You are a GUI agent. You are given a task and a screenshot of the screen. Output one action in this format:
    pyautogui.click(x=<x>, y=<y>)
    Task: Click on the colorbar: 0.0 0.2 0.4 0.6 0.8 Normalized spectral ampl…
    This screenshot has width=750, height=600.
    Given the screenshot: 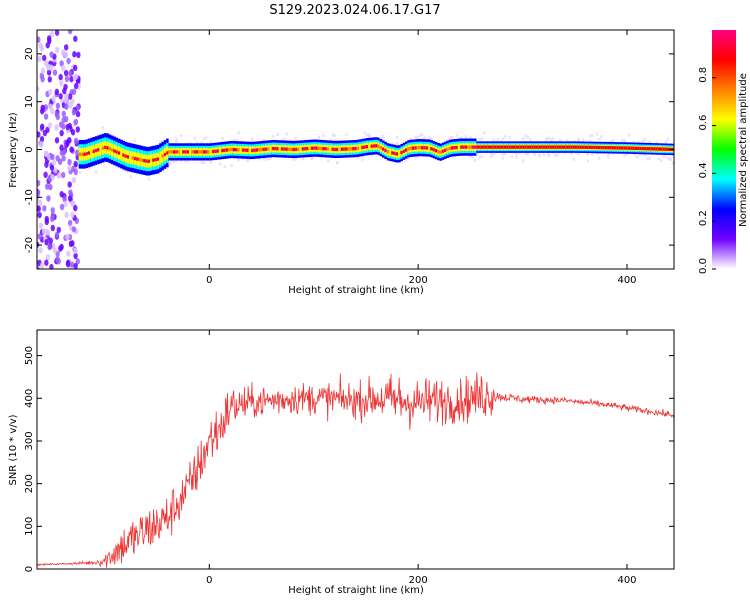 What is the action you would take?
    pyautogui.click(x=723, y=152)
    